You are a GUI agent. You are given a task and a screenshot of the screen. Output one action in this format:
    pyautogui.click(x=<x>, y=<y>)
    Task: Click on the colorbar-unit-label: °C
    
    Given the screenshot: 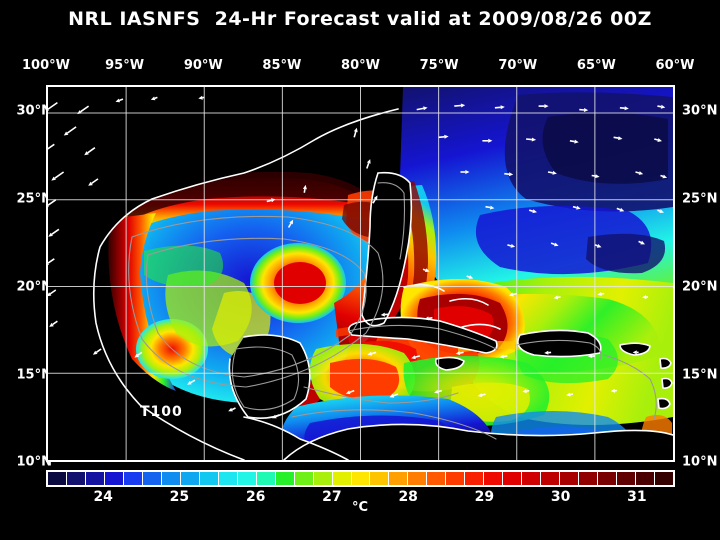 What is the action you would take?
    pyautogui.click(x=360, y=507)
    